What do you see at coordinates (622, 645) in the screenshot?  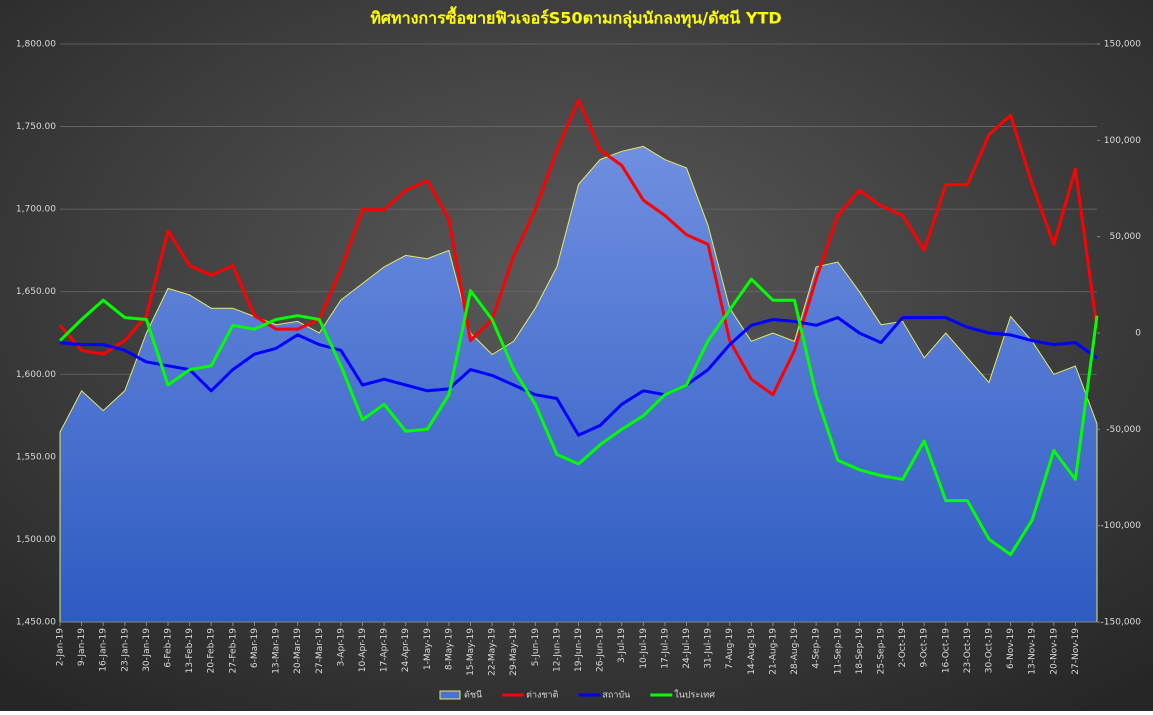 I see `x-tick-label: 3-Jul-19` at bounding box center [622, 645].